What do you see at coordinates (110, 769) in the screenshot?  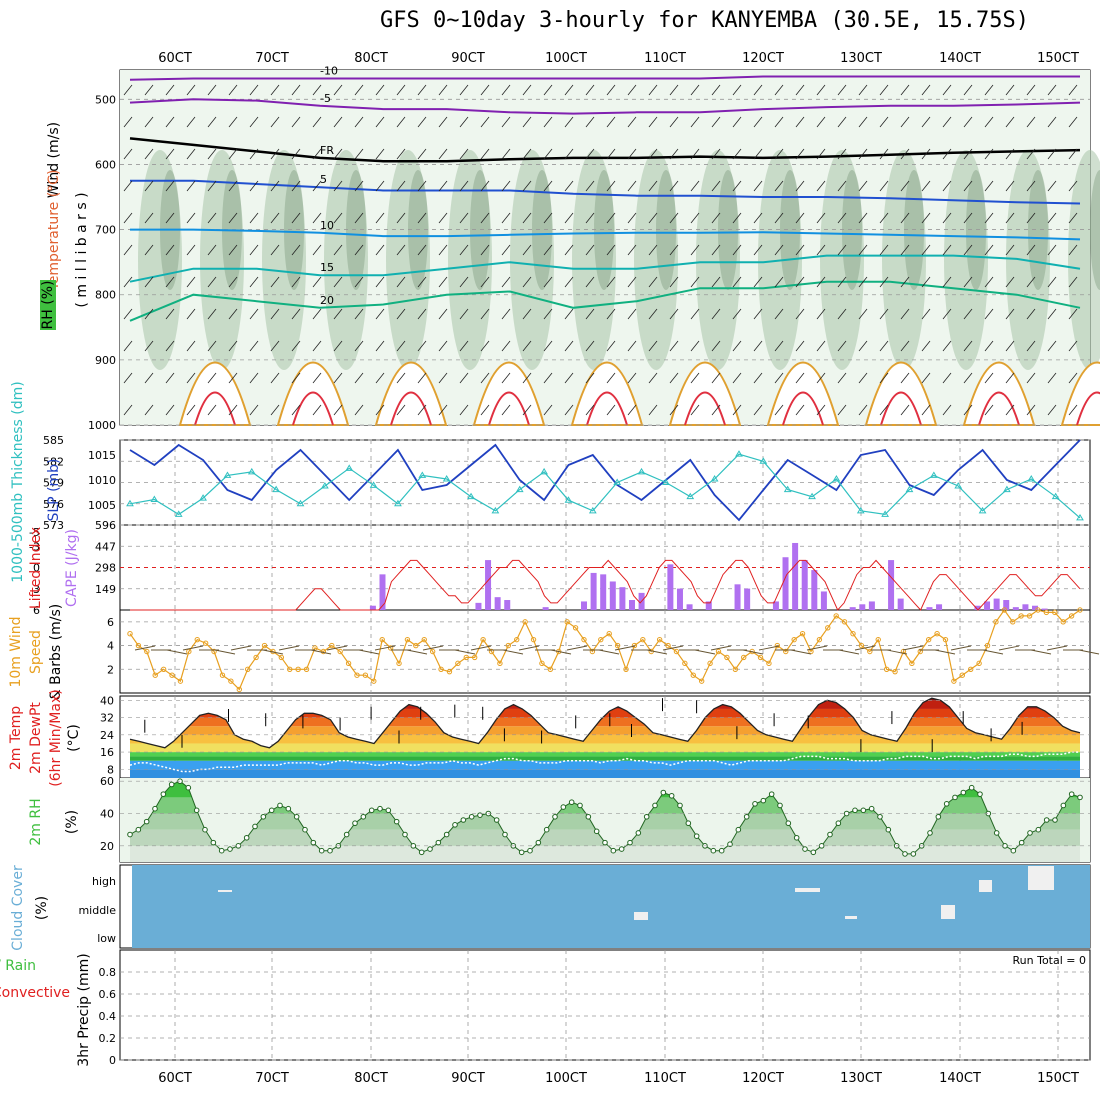 I see `temp-tick: 8` at bounding box center [110, 769].